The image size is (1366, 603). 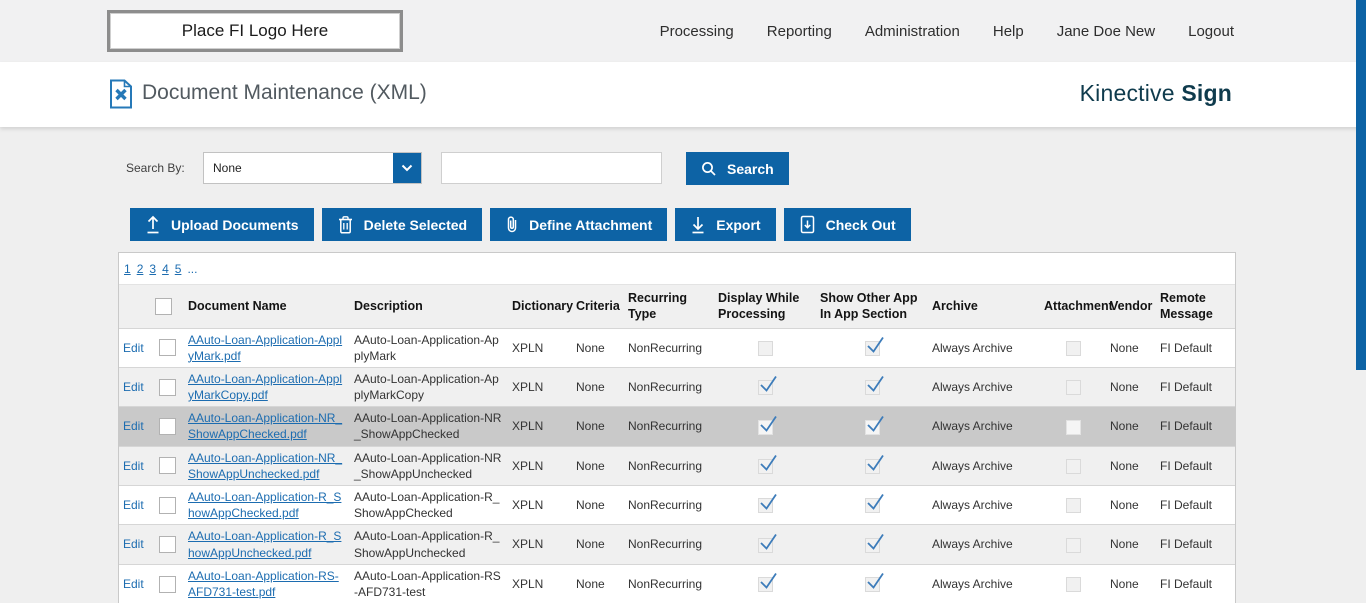 What do you see at coordinates (1124, 347) in the screenshot?
I see `vendor-value: None` at bounding box center [1124, 347].